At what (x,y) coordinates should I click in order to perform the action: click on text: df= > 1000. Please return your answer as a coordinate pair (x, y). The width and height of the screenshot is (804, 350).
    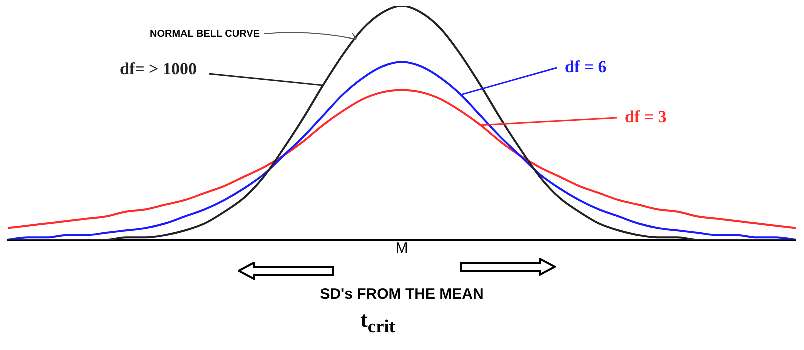
    Looking at the image, I should click on (158, 68).